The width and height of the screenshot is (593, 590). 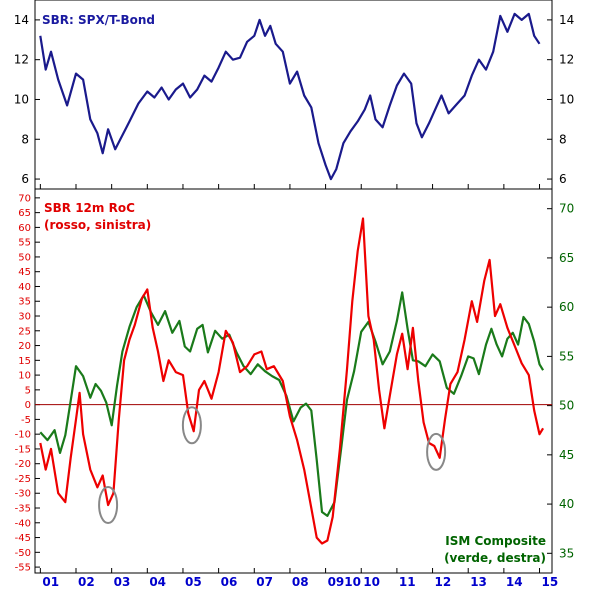 What do you see at coordinates (566, 356) in the screenshot?
I see `right-tick-label: 55` at bounding box center [566, 356].